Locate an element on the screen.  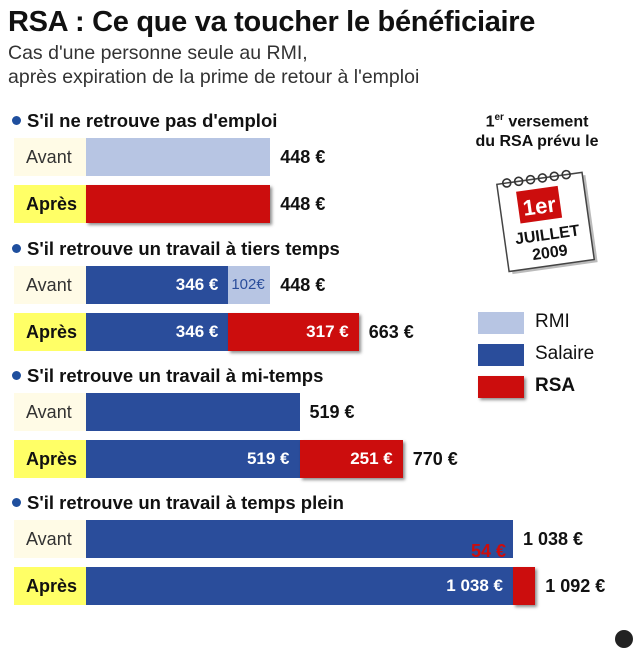
bar-value-label: 54 € is located at coordinates (489, 551).